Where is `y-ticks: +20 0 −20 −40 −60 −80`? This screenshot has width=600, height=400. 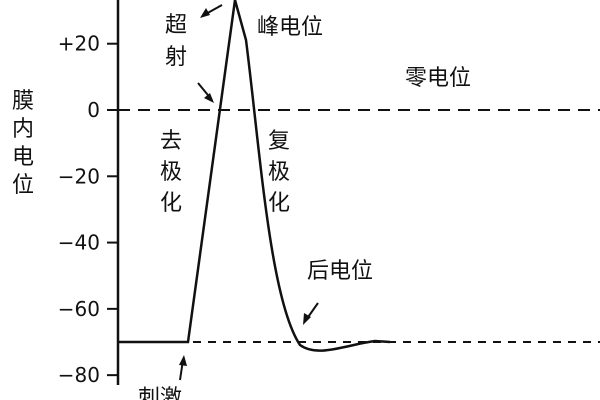
y-ticks: +20 0 −20 −40 −60 −80 is located at coordinates (88, 209).